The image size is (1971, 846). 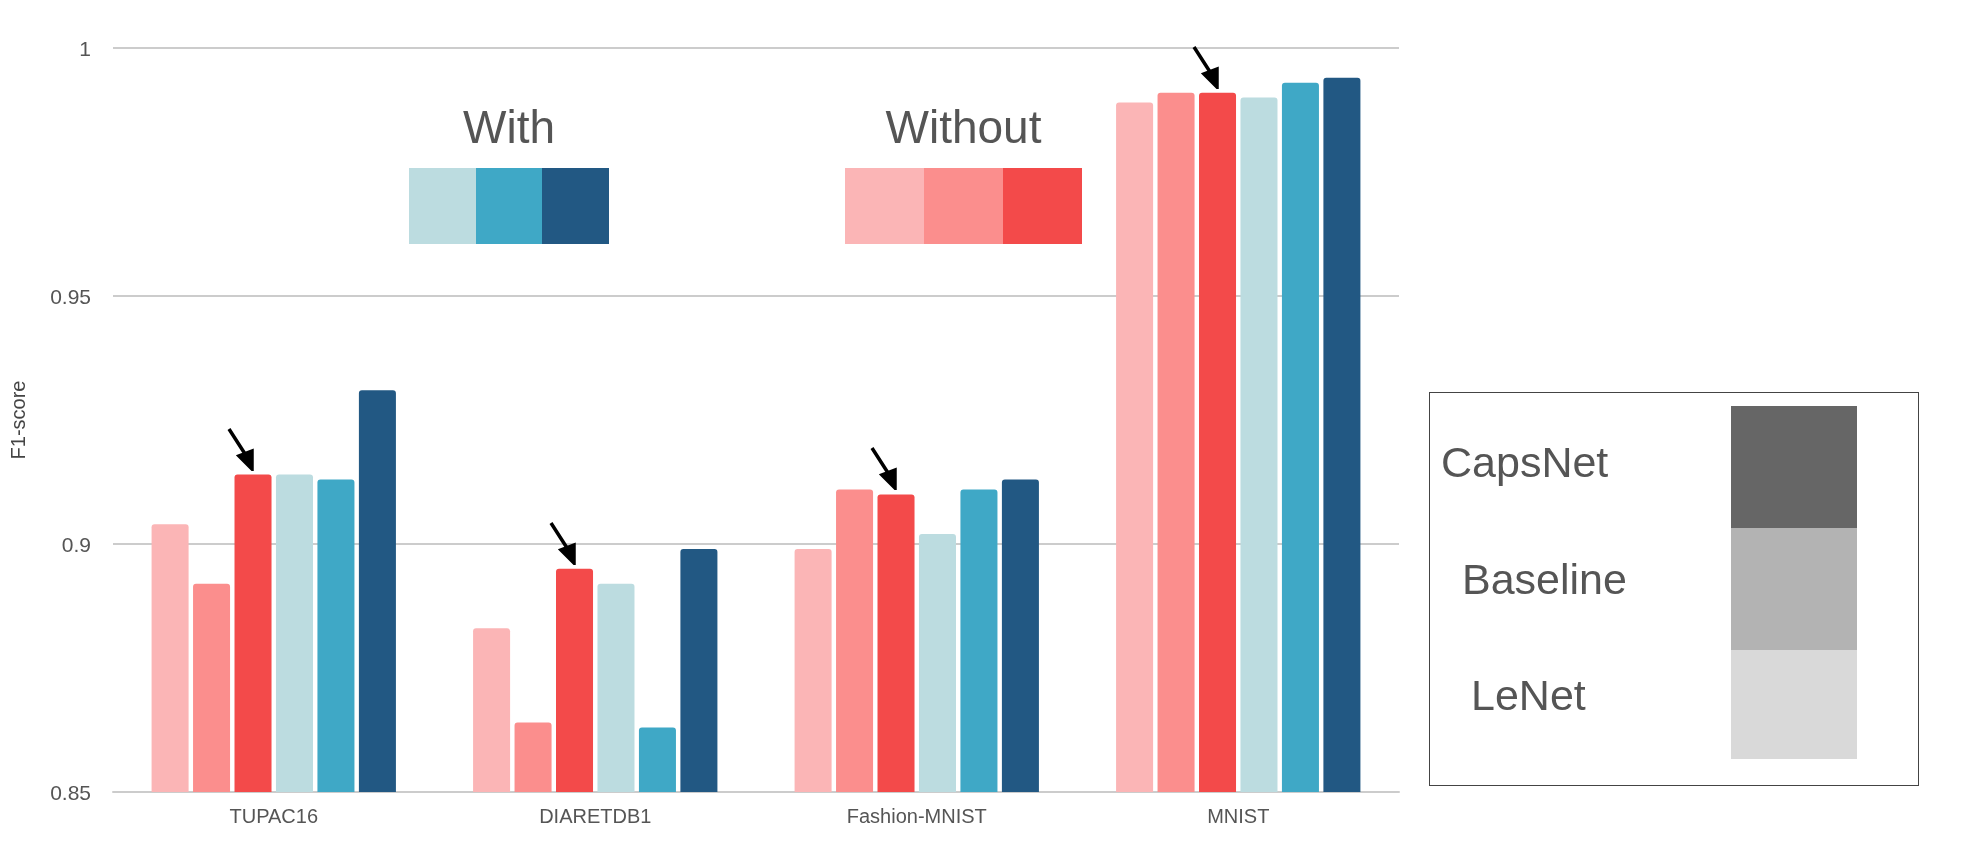 What do you see at coordinates (595, 816) in the screenshot?
I see `x-tick-label: DIARETDB1` at bounding box center [595, 816].